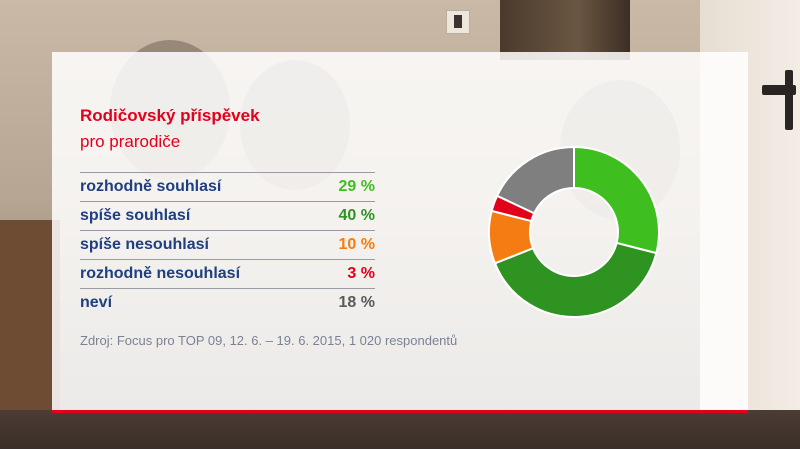 The height and width of the screenshot is (449, 800). Describe the element at coordinates (227, 302) in the screenshot. I see `legend-row: neví 18 %` at that location.